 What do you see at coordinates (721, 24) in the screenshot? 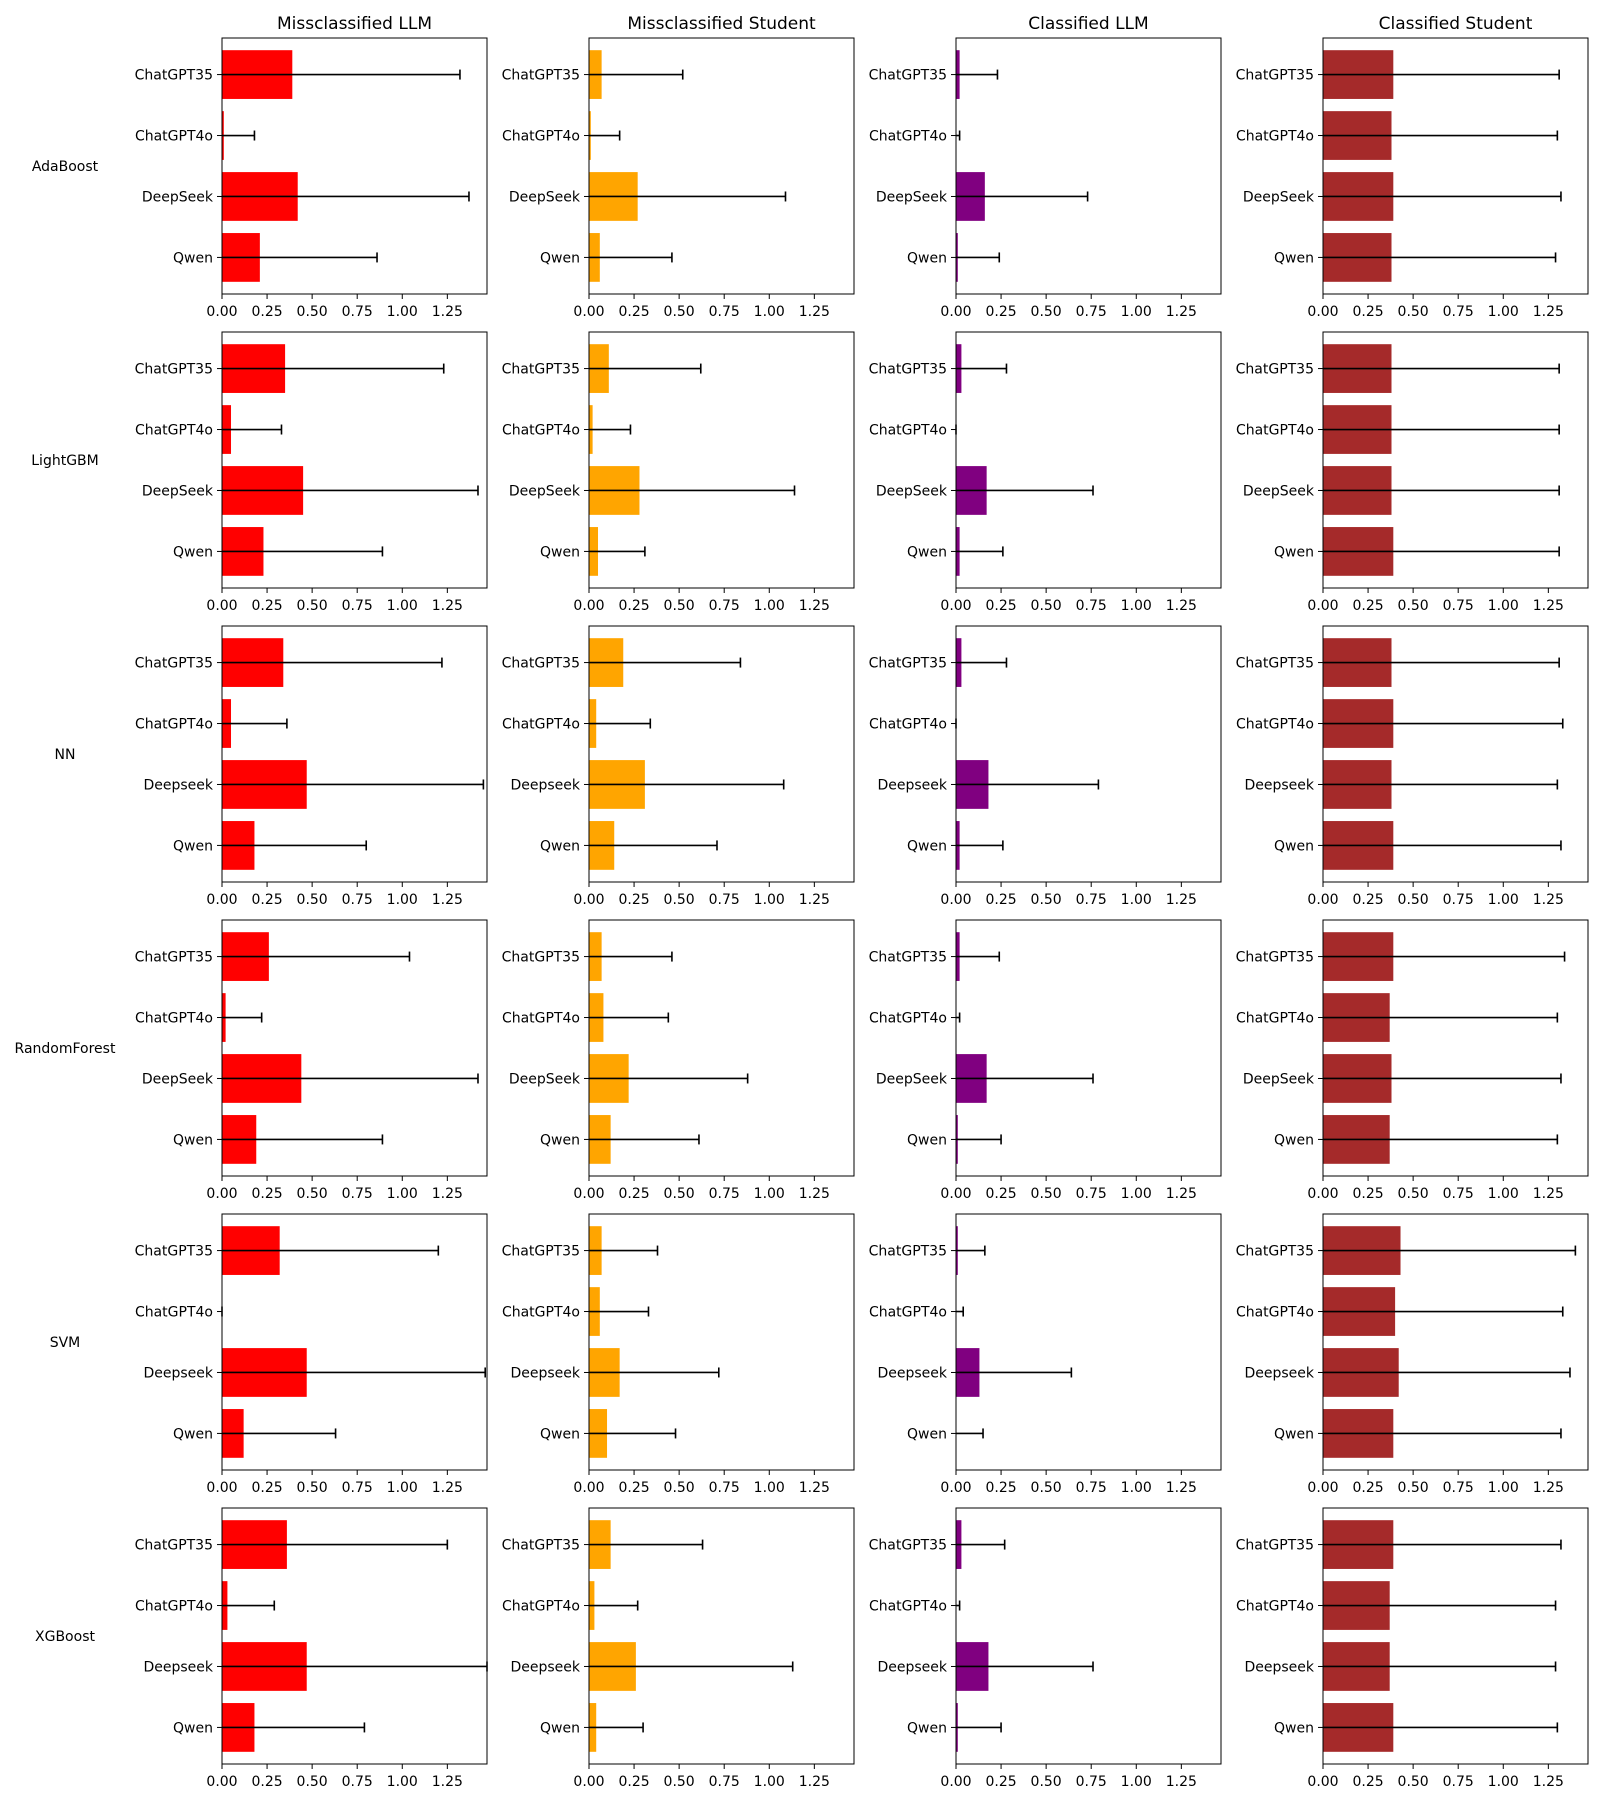
I see `column-title: Missclassified Student` at bounding box center [721, 24].